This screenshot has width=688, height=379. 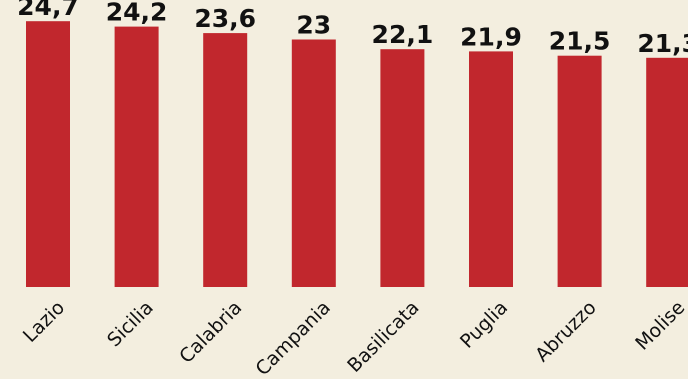 What do you see at coordinates (225, 160) in the screenshot?
I see `bar-calabria` at bounding box center [225, 160].